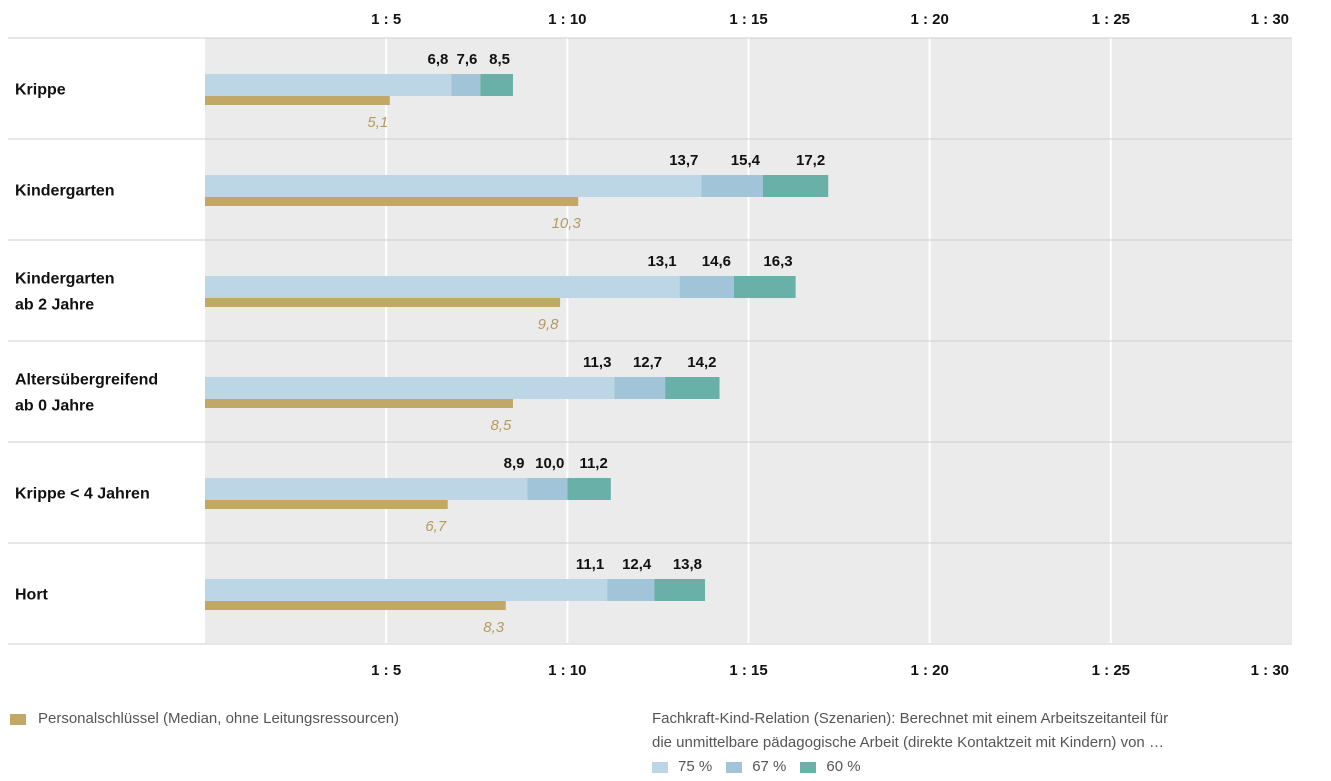 The width and height of the screenshot is (1331, 781). I want to click on cat-3-label-line-1: ab 0 Jahre, so click(54, 406).